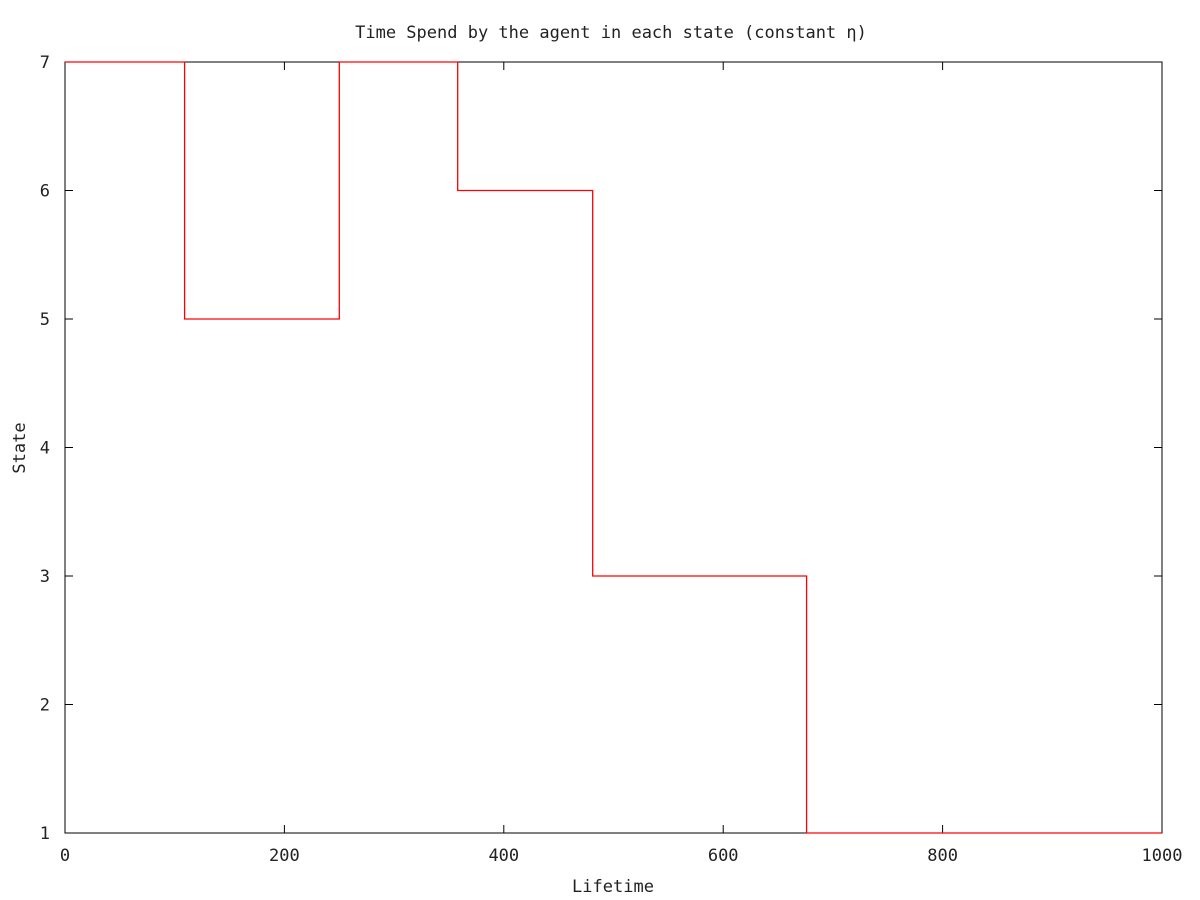 The width and height of the screenshot is (1200, 900). What do you see at coordinates (45, 577) in the screenshot?
I see `y-tick-label: 3` at bounding box center [45, 577].